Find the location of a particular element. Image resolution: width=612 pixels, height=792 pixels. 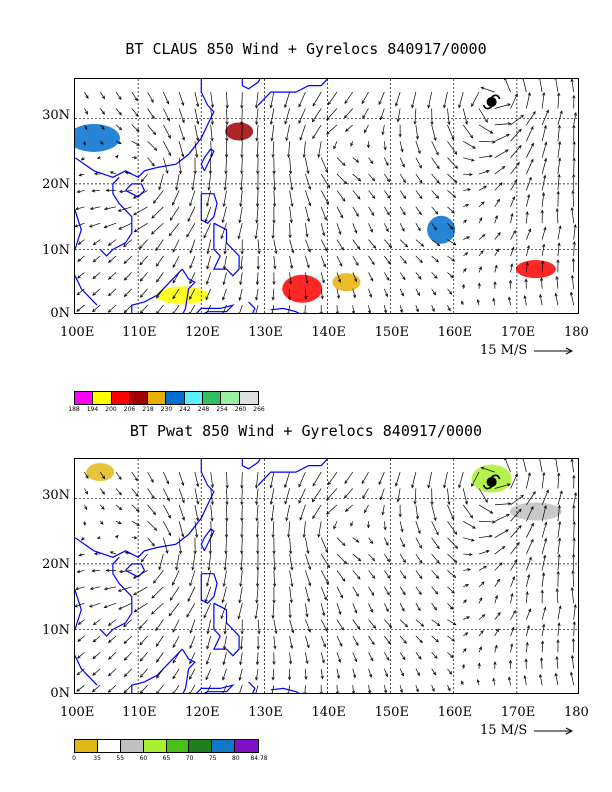

legend-swatch is located at coordinates (230, 398).